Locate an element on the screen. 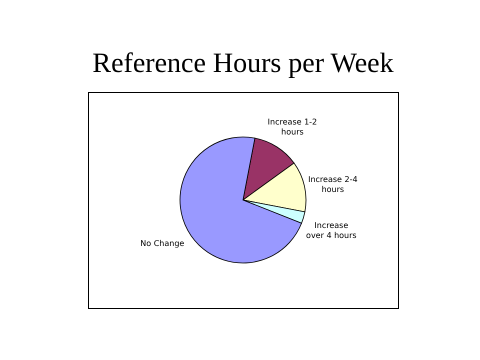  slice-label: Increase over 4 hours is located at coordinates (331, 230).